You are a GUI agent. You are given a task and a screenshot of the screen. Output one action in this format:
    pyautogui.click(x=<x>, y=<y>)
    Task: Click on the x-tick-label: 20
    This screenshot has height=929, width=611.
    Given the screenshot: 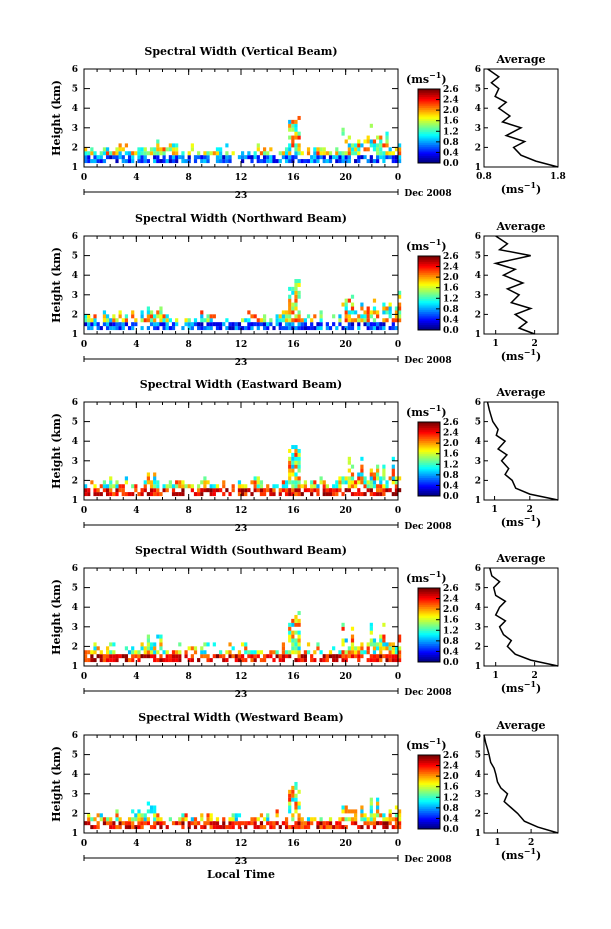 What is the action you would take?
    pyautogui.click(x=345, y=345)
    